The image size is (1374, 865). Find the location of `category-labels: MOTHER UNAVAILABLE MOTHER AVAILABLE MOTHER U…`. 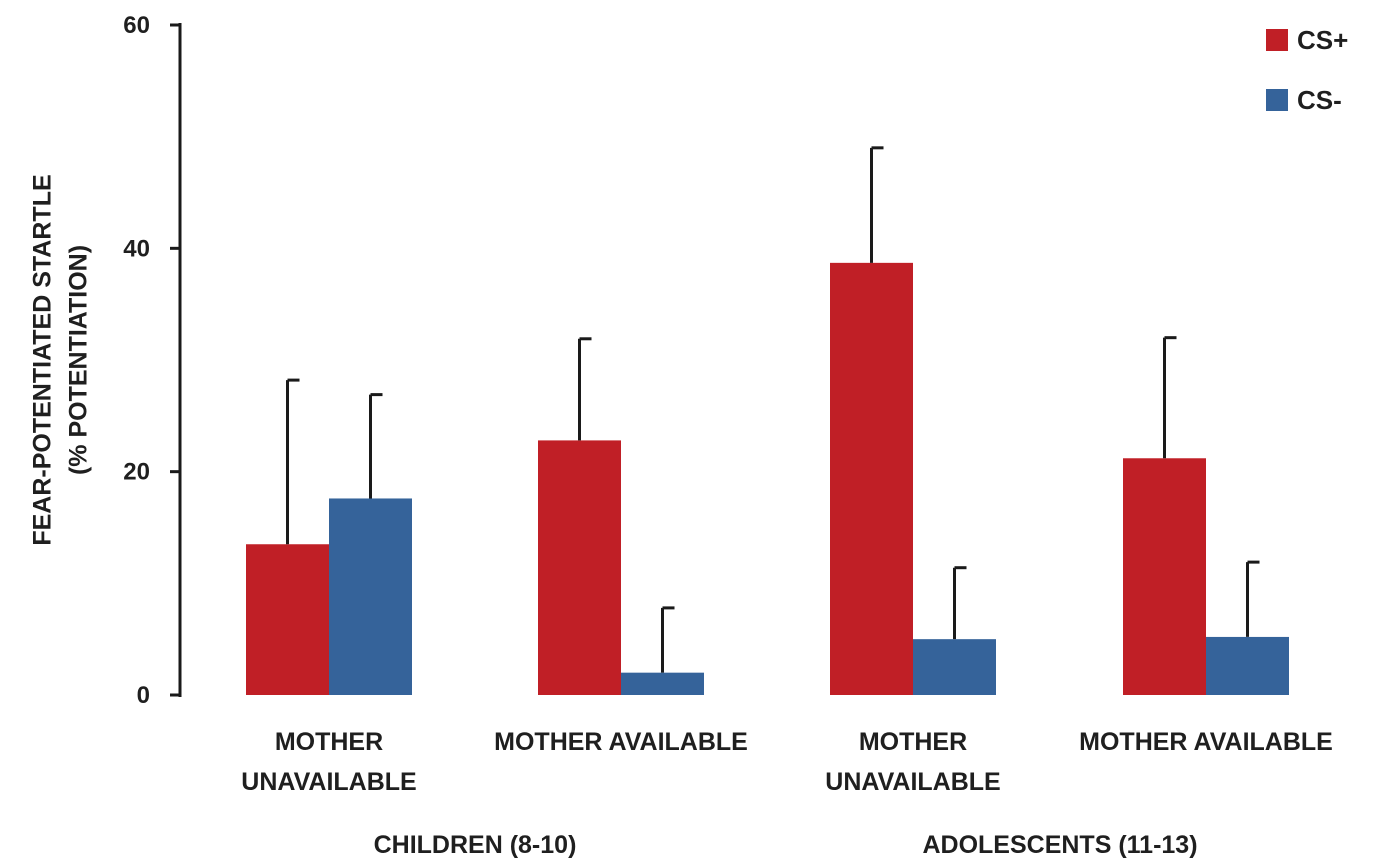

category-labels: MOTHER UNAVAILABLE MOTHER AVAILABLE MOTHER U… is located at coordinates (787, 762).